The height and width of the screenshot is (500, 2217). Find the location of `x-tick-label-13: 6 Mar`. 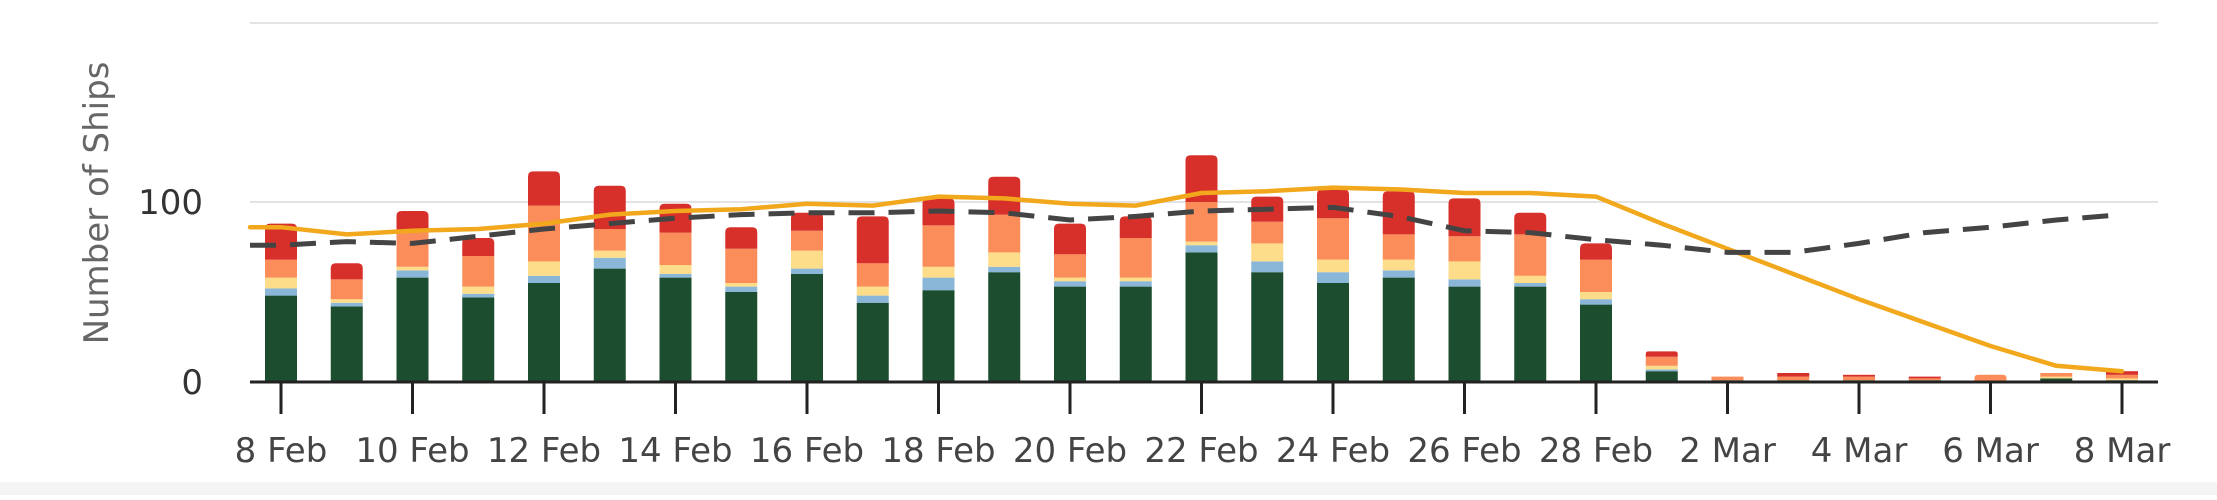

x-tick-label-13: 6 Mar is located at coordinates (1990, 451).